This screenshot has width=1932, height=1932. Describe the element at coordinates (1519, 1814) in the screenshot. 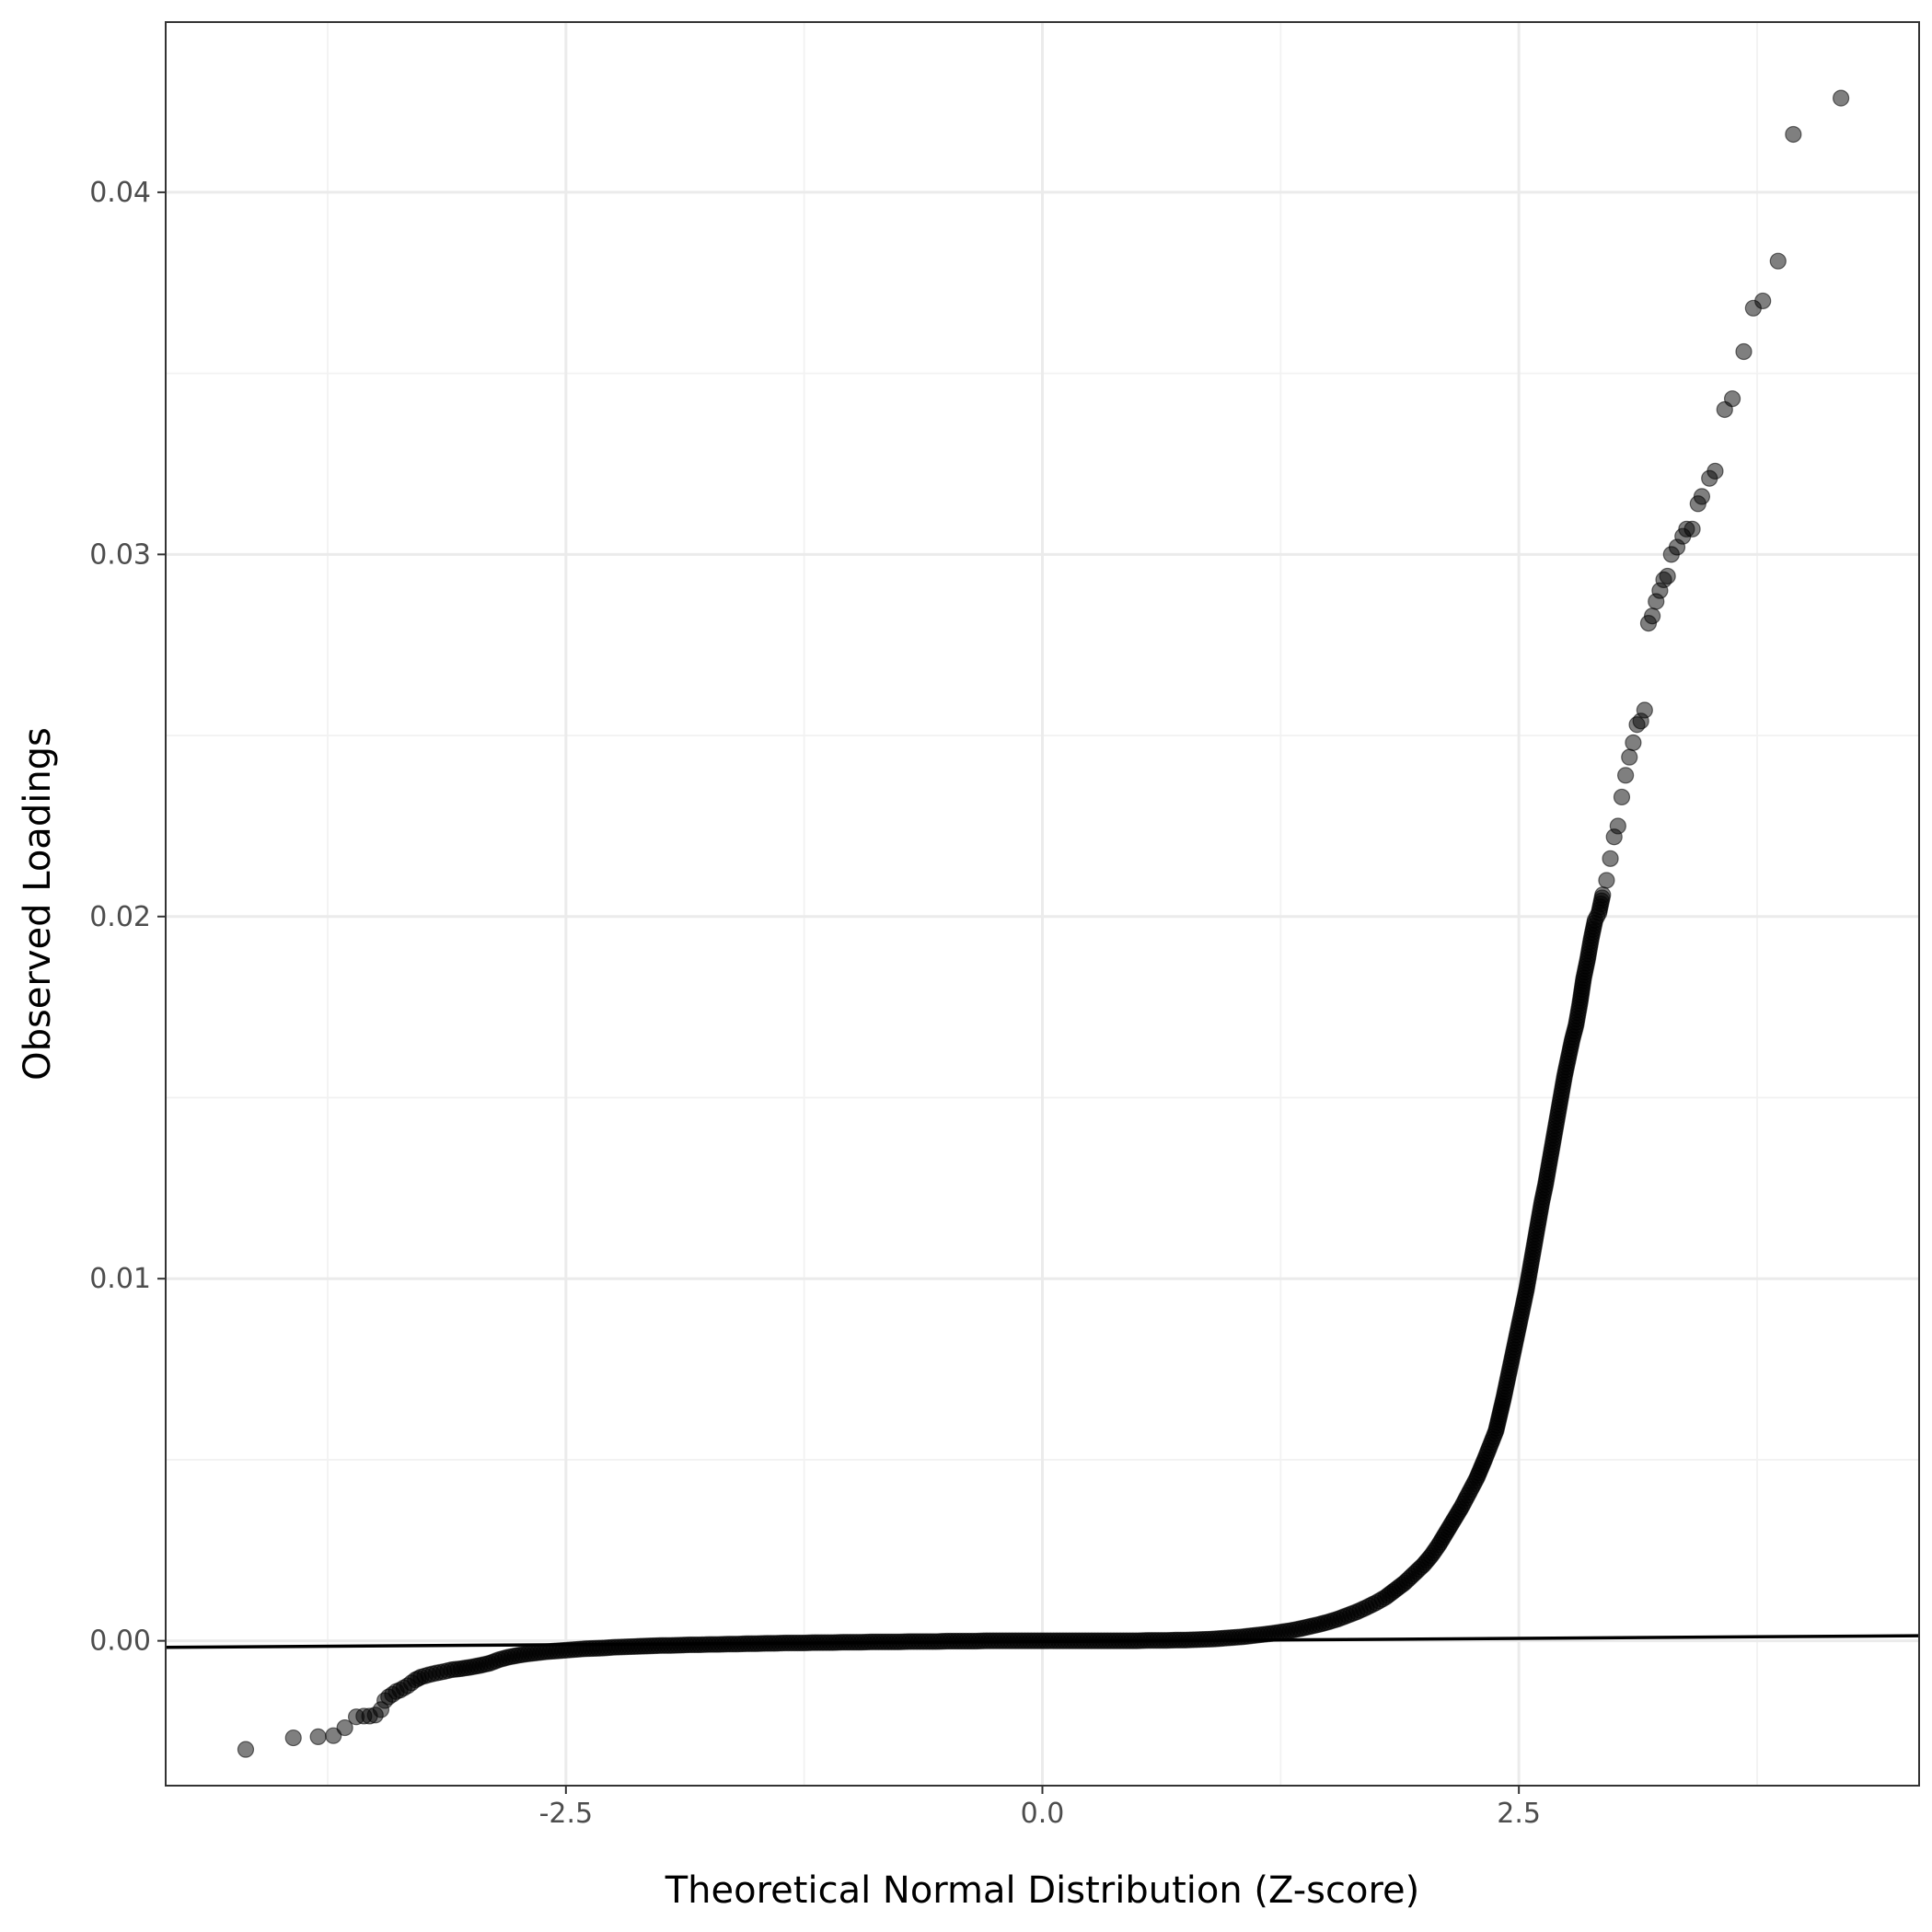

I see `x-tick-label: 2.5` at that location.